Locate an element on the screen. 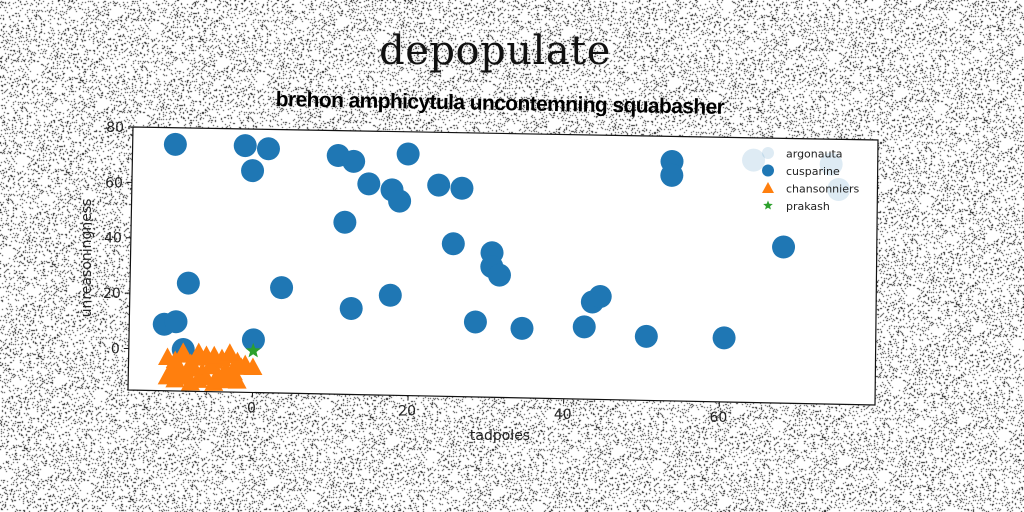 The width and height of the screenshot is (1024, 512). legend: argonauta cusparine chansonniers prakash is located at coordinates (810, 180).